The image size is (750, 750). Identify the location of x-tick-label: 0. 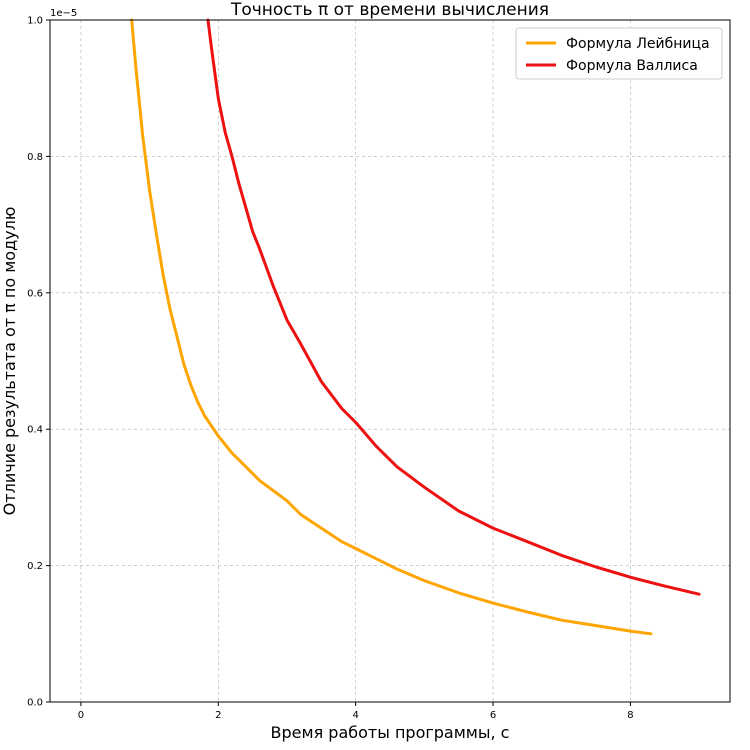
(81, 715).